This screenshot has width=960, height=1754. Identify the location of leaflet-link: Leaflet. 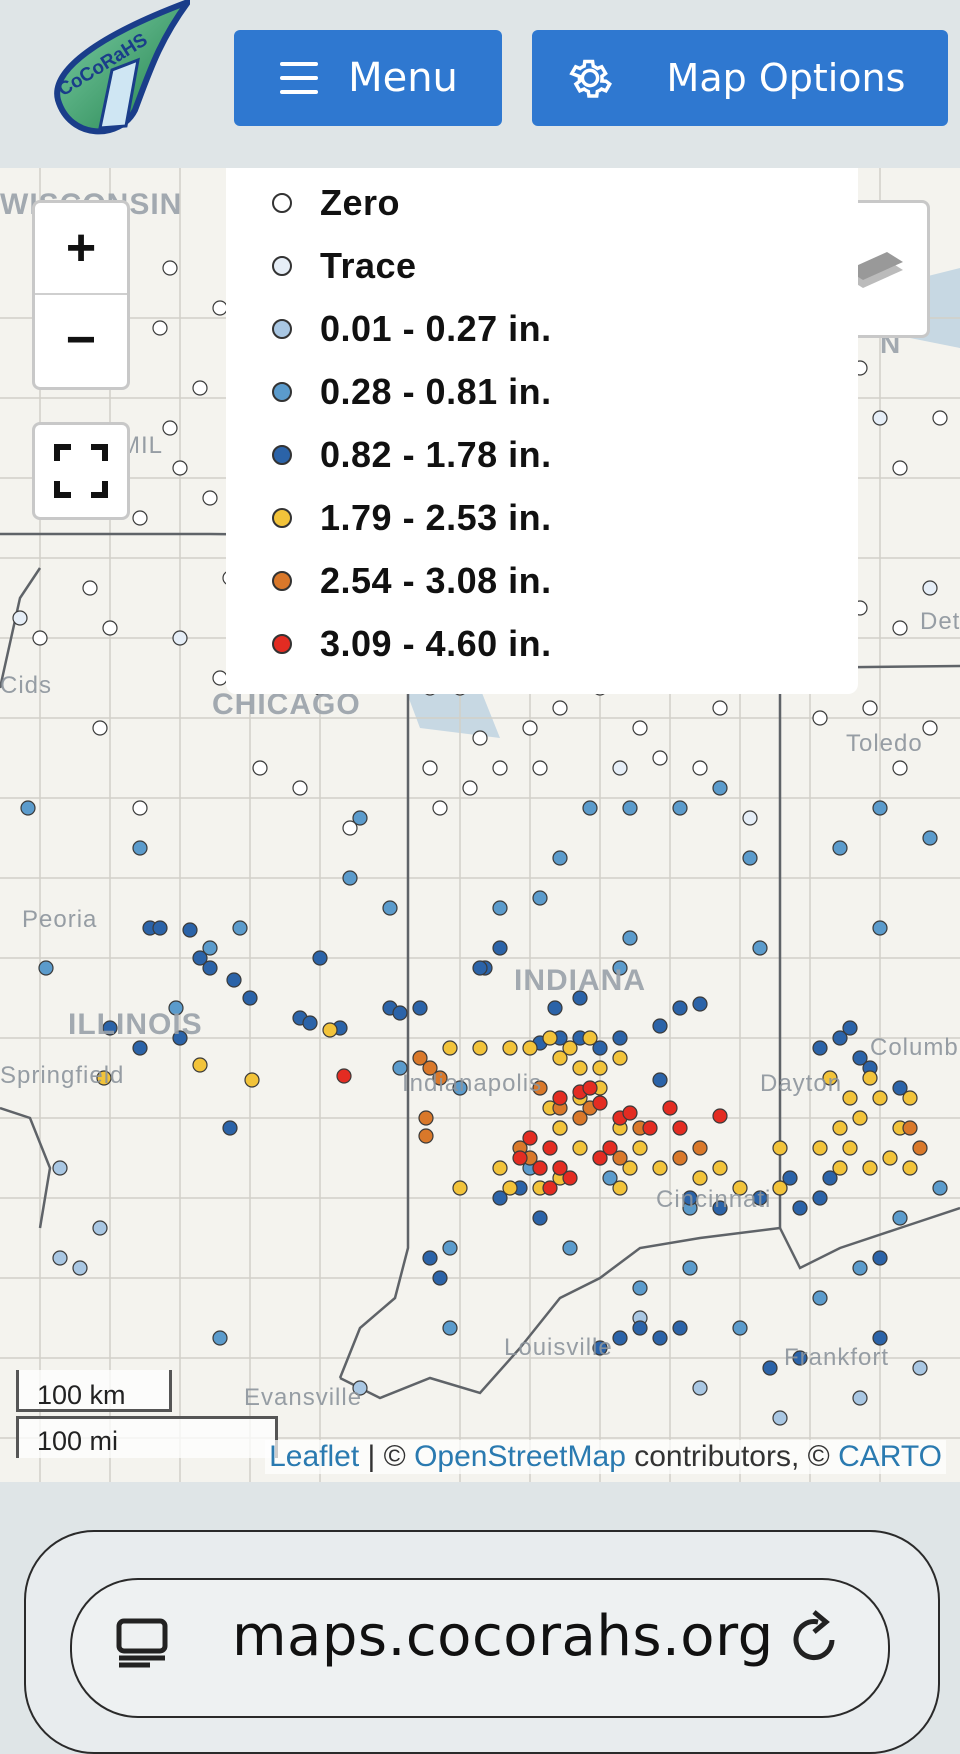
(314, 1456).